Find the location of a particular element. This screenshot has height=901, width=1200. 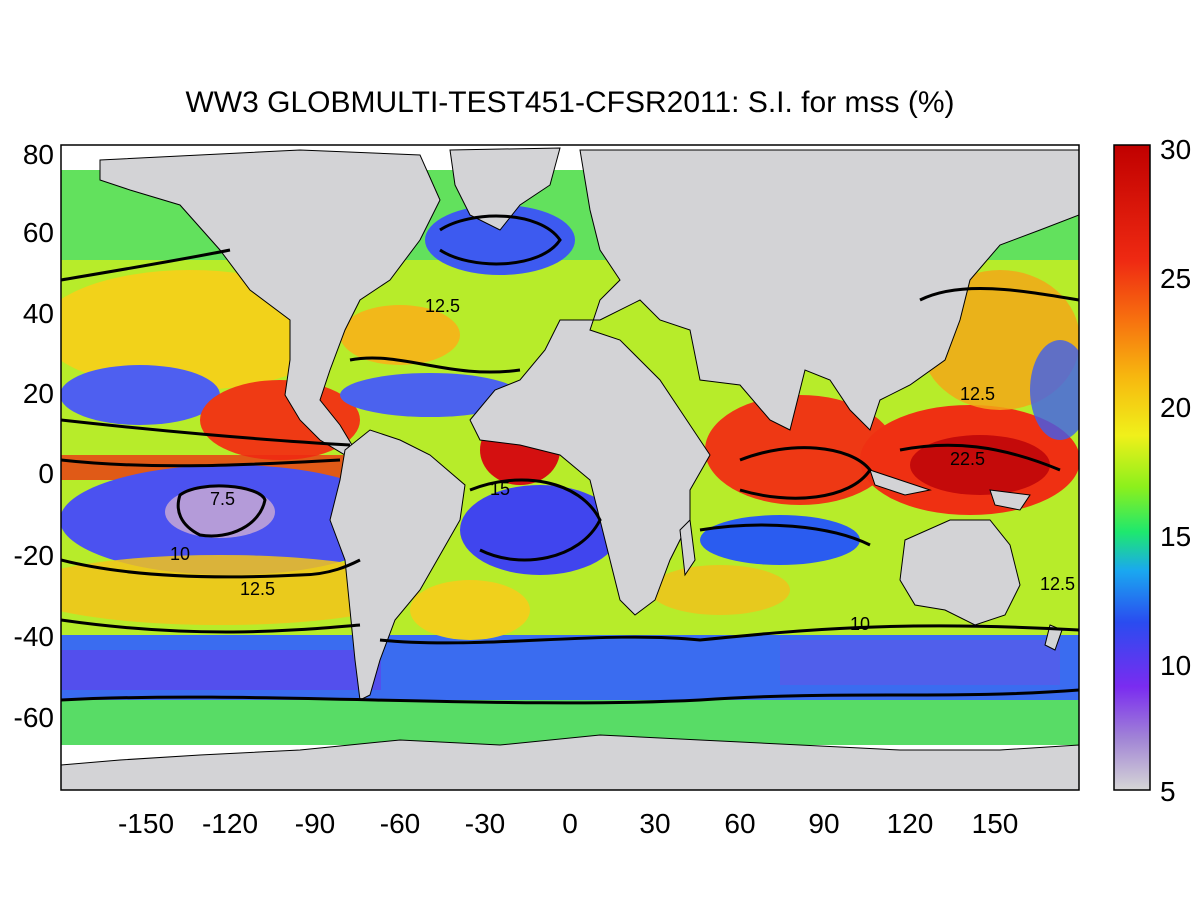

madagascar-land is located at coordinates (687, 547).